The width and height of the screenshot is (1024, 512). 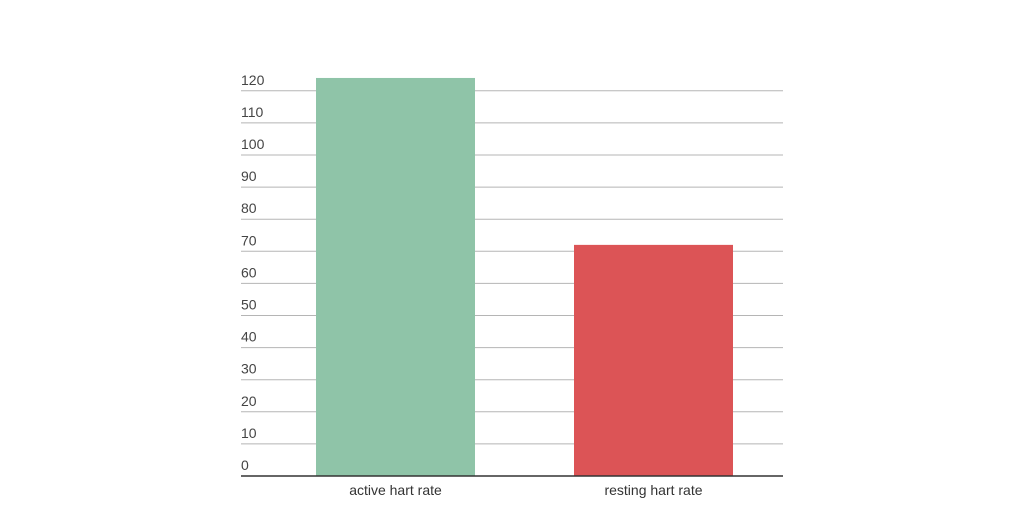 What do you see at coordinates (249, 337) in the screenshot?
I see `y-tick-label: 40` at bounding box center [249, 337].